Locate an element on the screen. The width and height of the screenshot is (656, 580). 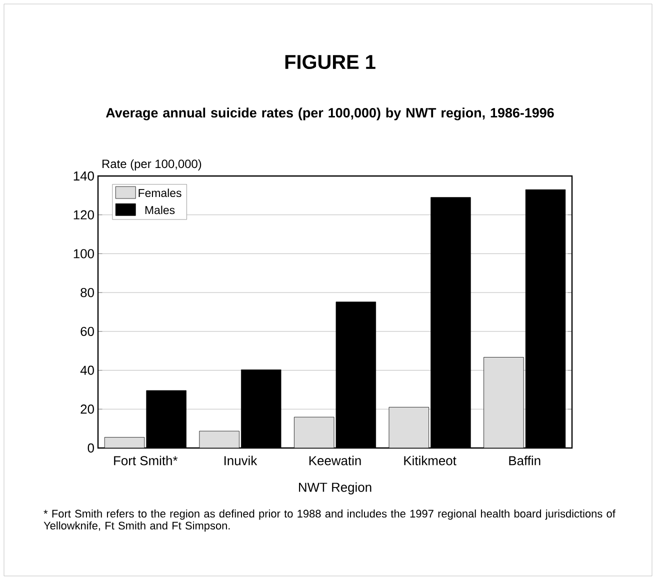
y-axis-title: Rate (per 100,000) is located at coordinates (152, 164).